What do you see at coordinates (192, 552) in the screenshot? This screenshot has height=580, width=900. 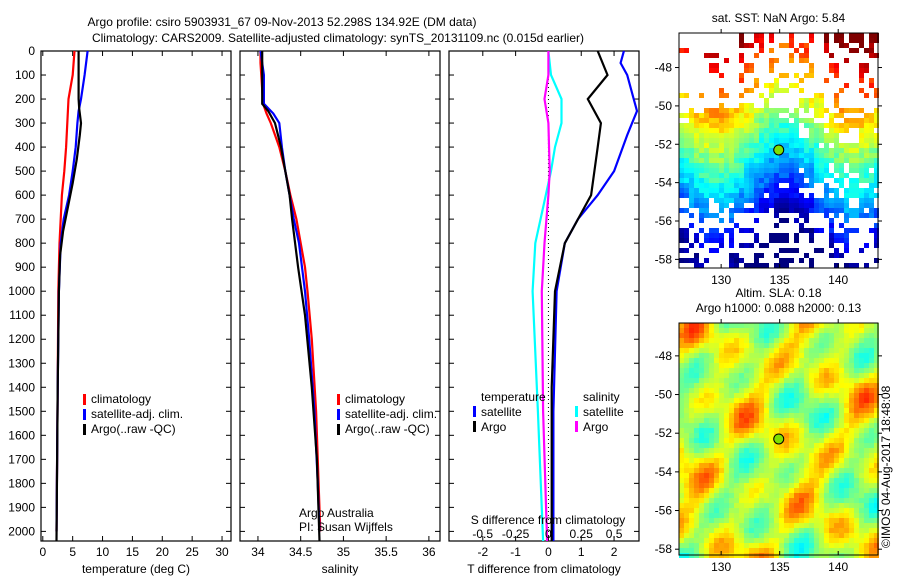 I see `temperature-xtick-label: 25` at bounding box center [192, 552].